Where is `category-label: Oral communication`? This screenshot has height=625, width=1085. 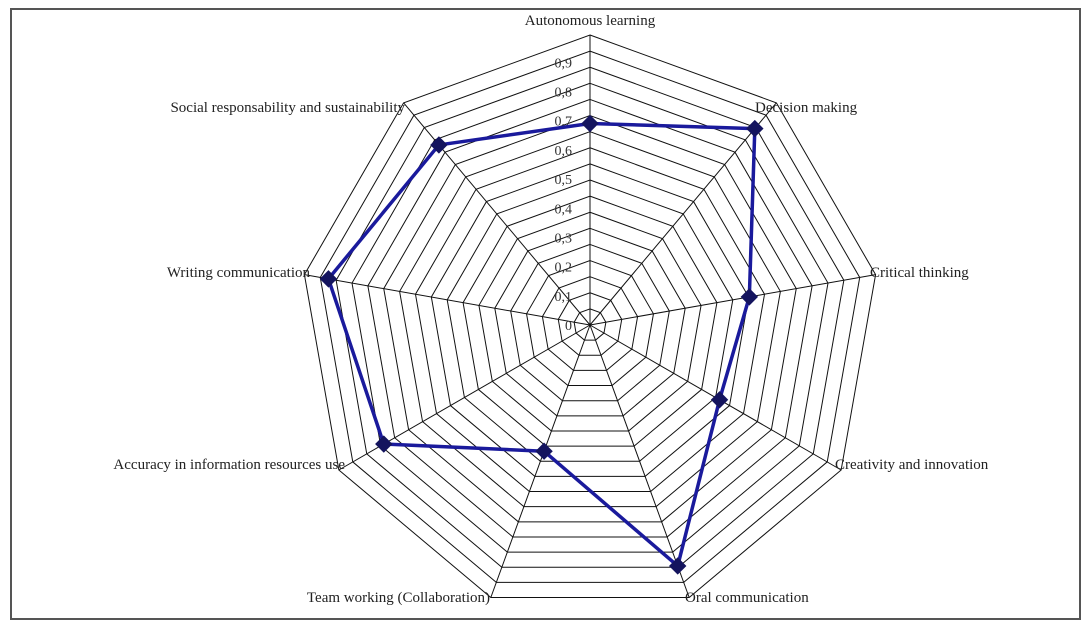
category-label: Oral communication is located at coordinates (747, 598).